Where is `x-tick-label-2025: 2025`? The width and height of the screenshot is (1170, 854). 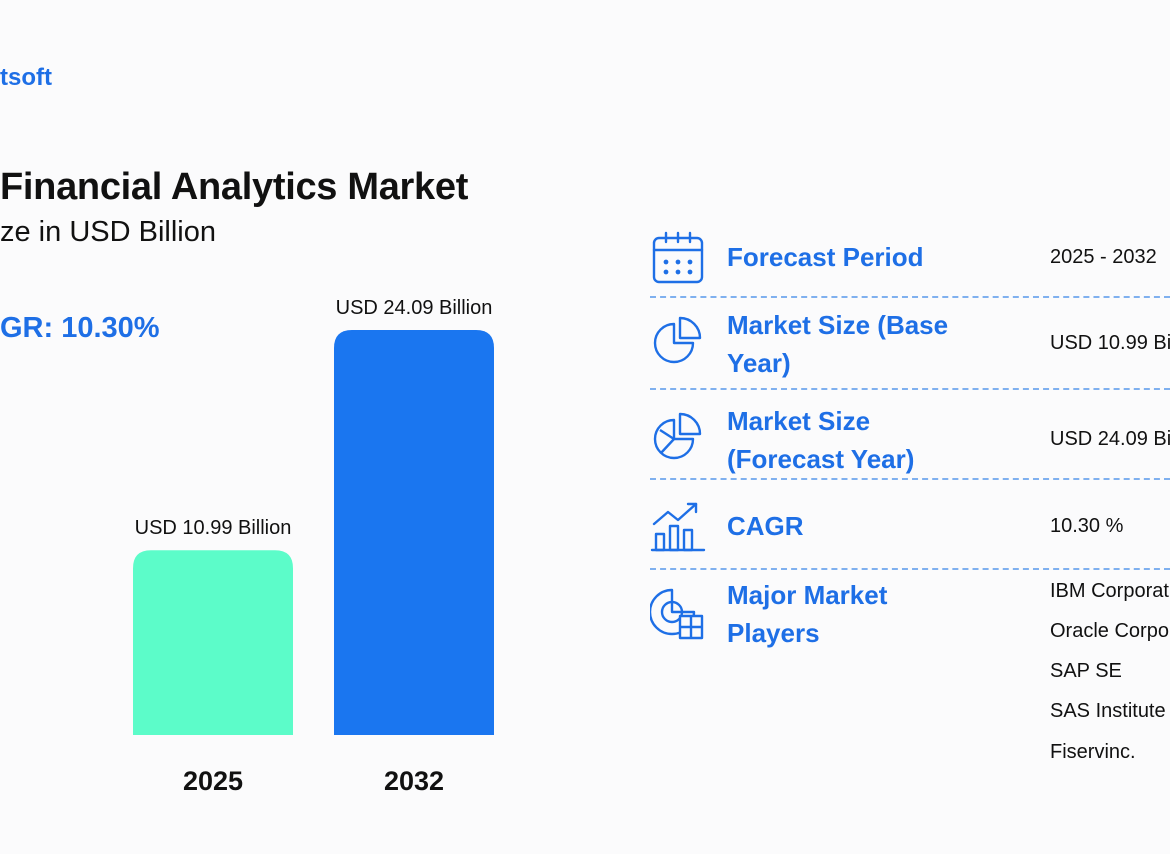 x-tick-label-2025: 2025 is located at coordinates (213, 781).